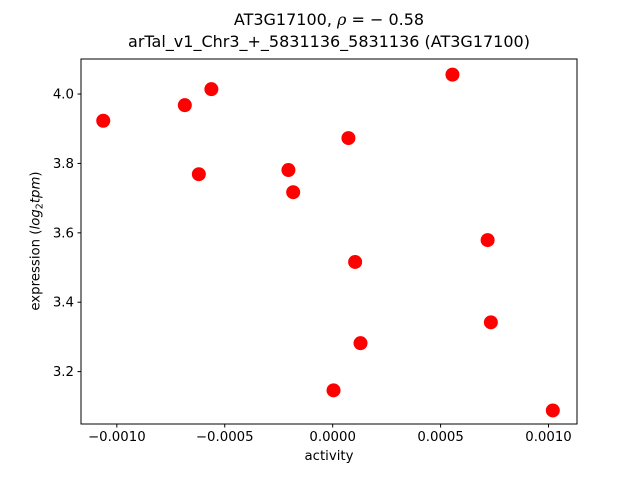 Image resolution: width=640 pixels, height=480 pixels. I want to click on x-axis-ticks, so click(333, 426).